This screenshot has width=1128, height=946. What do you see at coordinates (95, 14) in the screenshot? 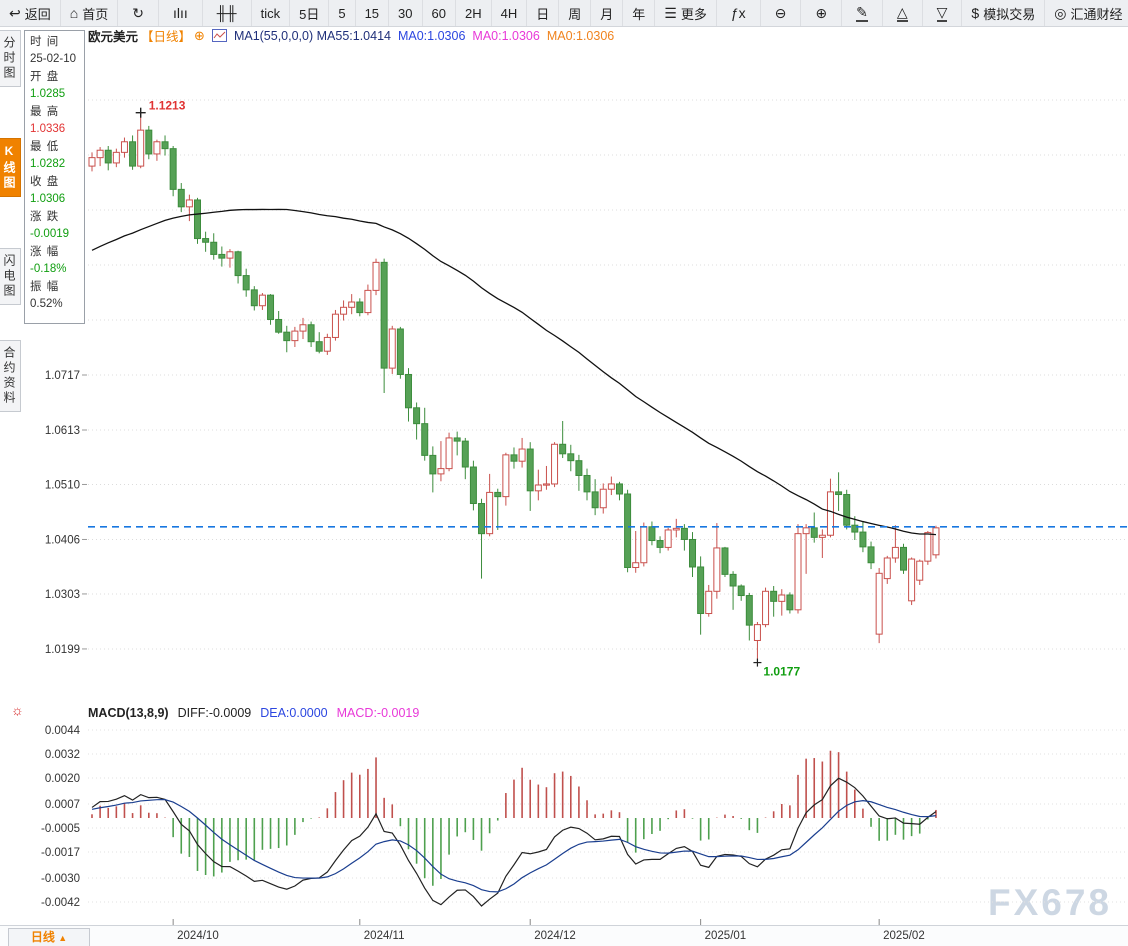
I see `home-button-label: 首页` at bounding box center [95, 14].